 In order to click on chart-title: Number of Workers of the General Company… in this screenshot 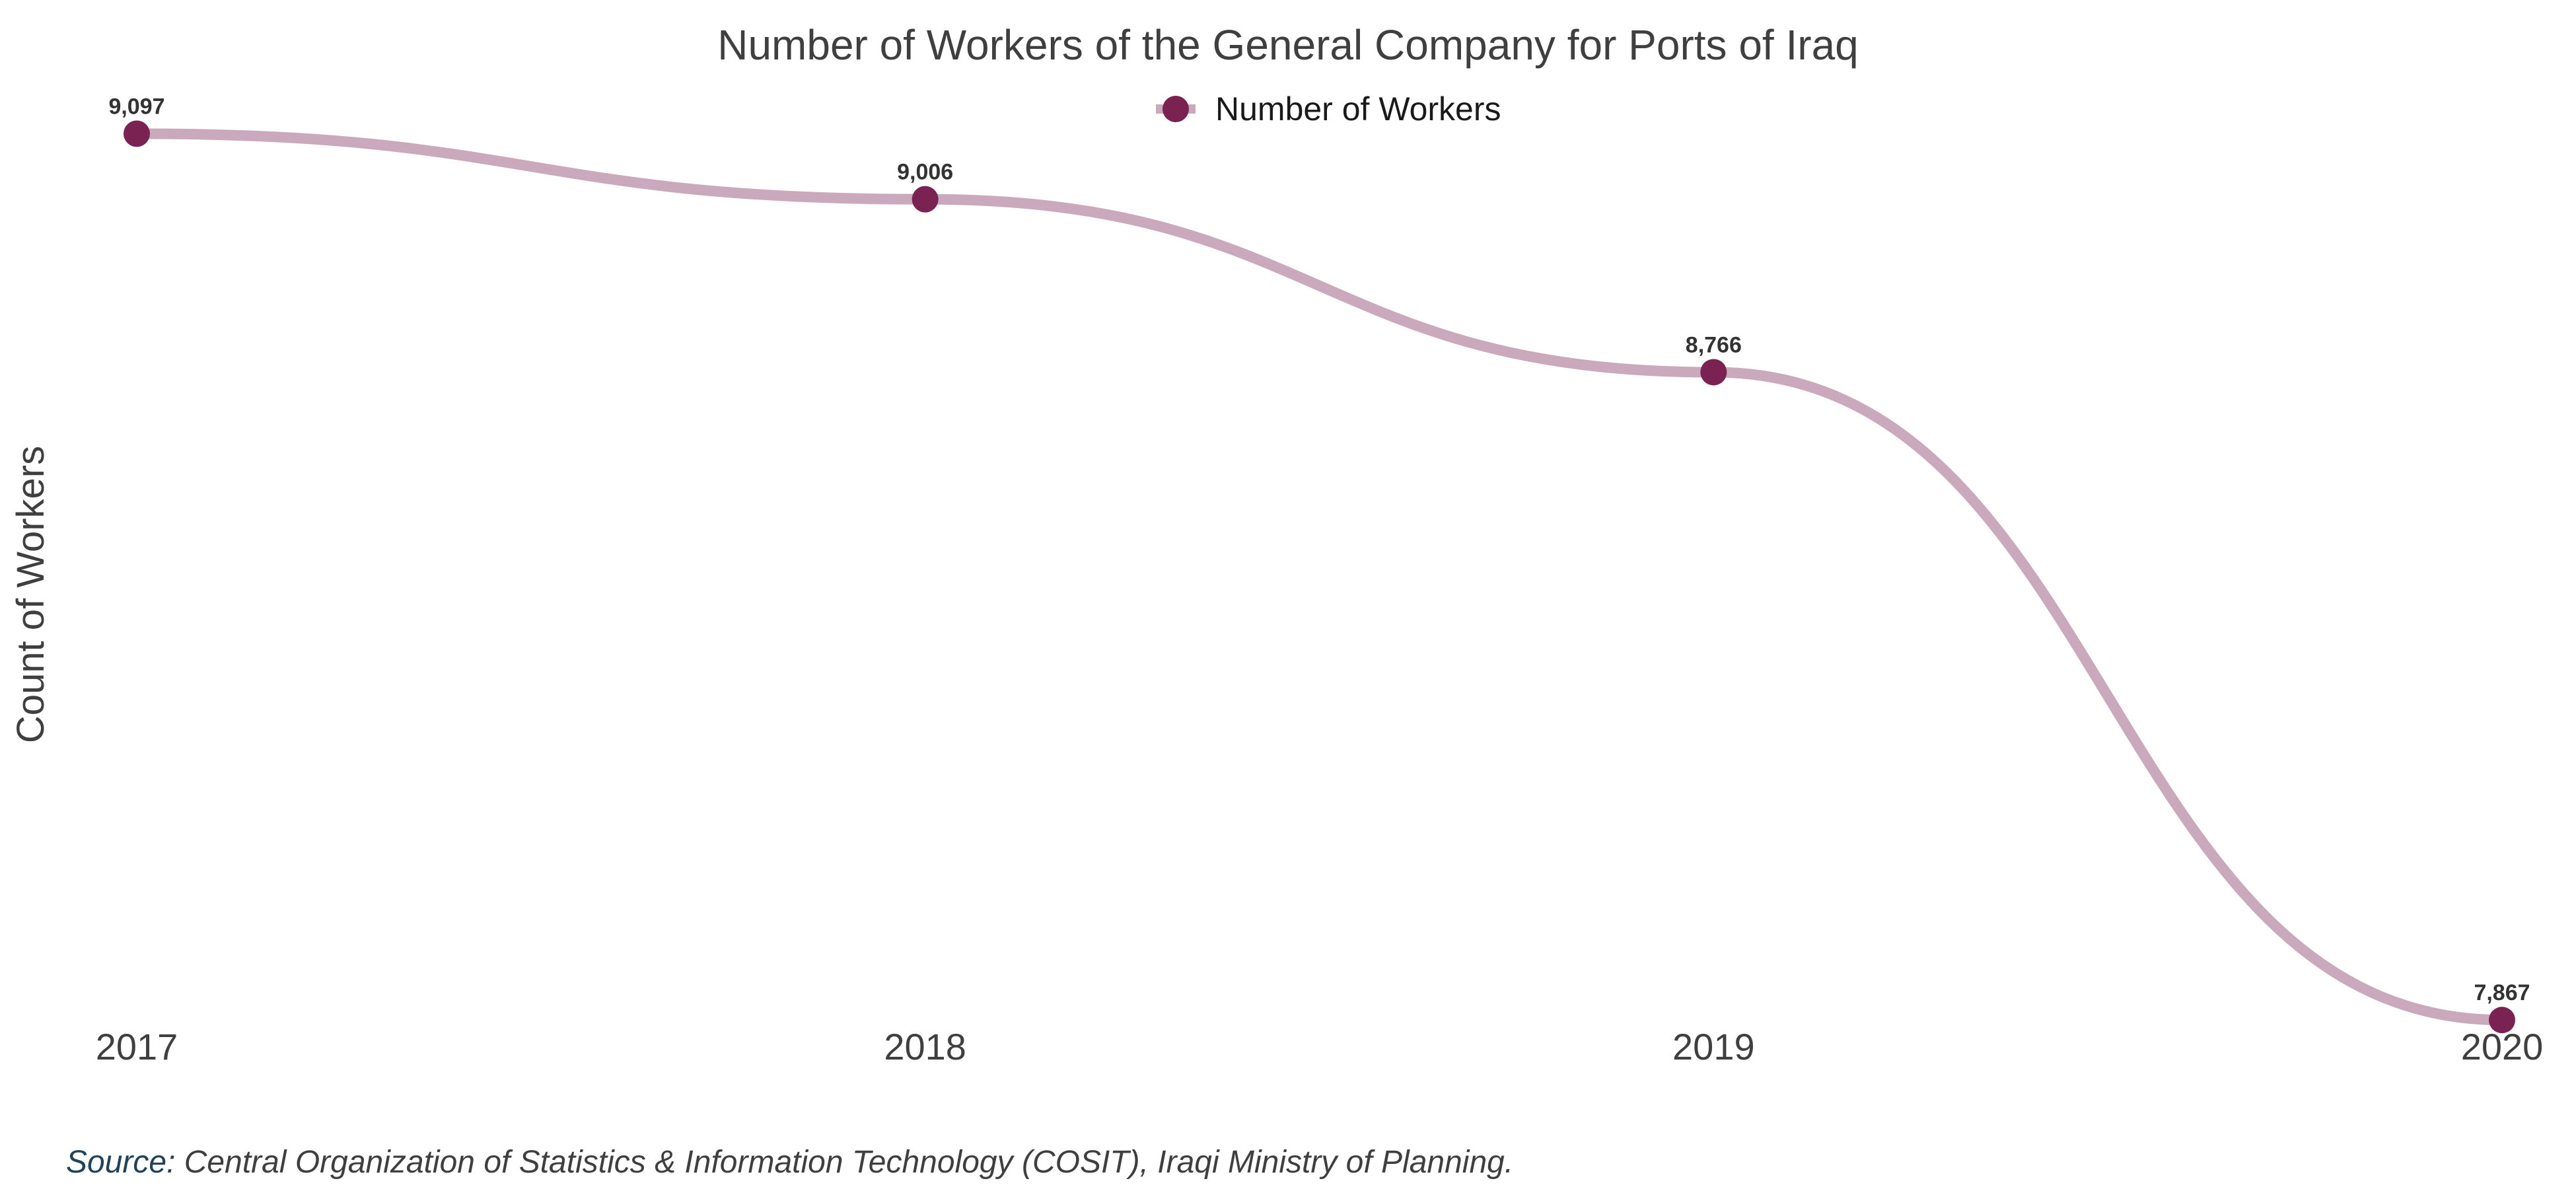, I will do `click(1288, 45)`.